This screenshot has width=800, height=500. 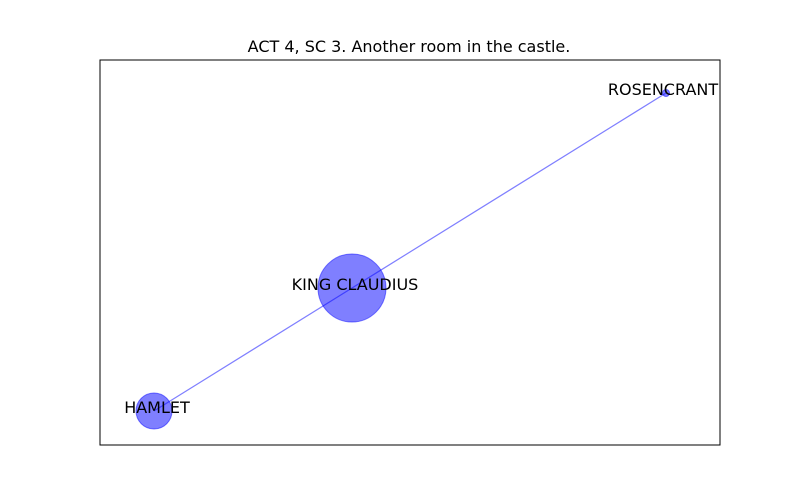 I want to click on node-hamlet, so click(x=154, y=411).